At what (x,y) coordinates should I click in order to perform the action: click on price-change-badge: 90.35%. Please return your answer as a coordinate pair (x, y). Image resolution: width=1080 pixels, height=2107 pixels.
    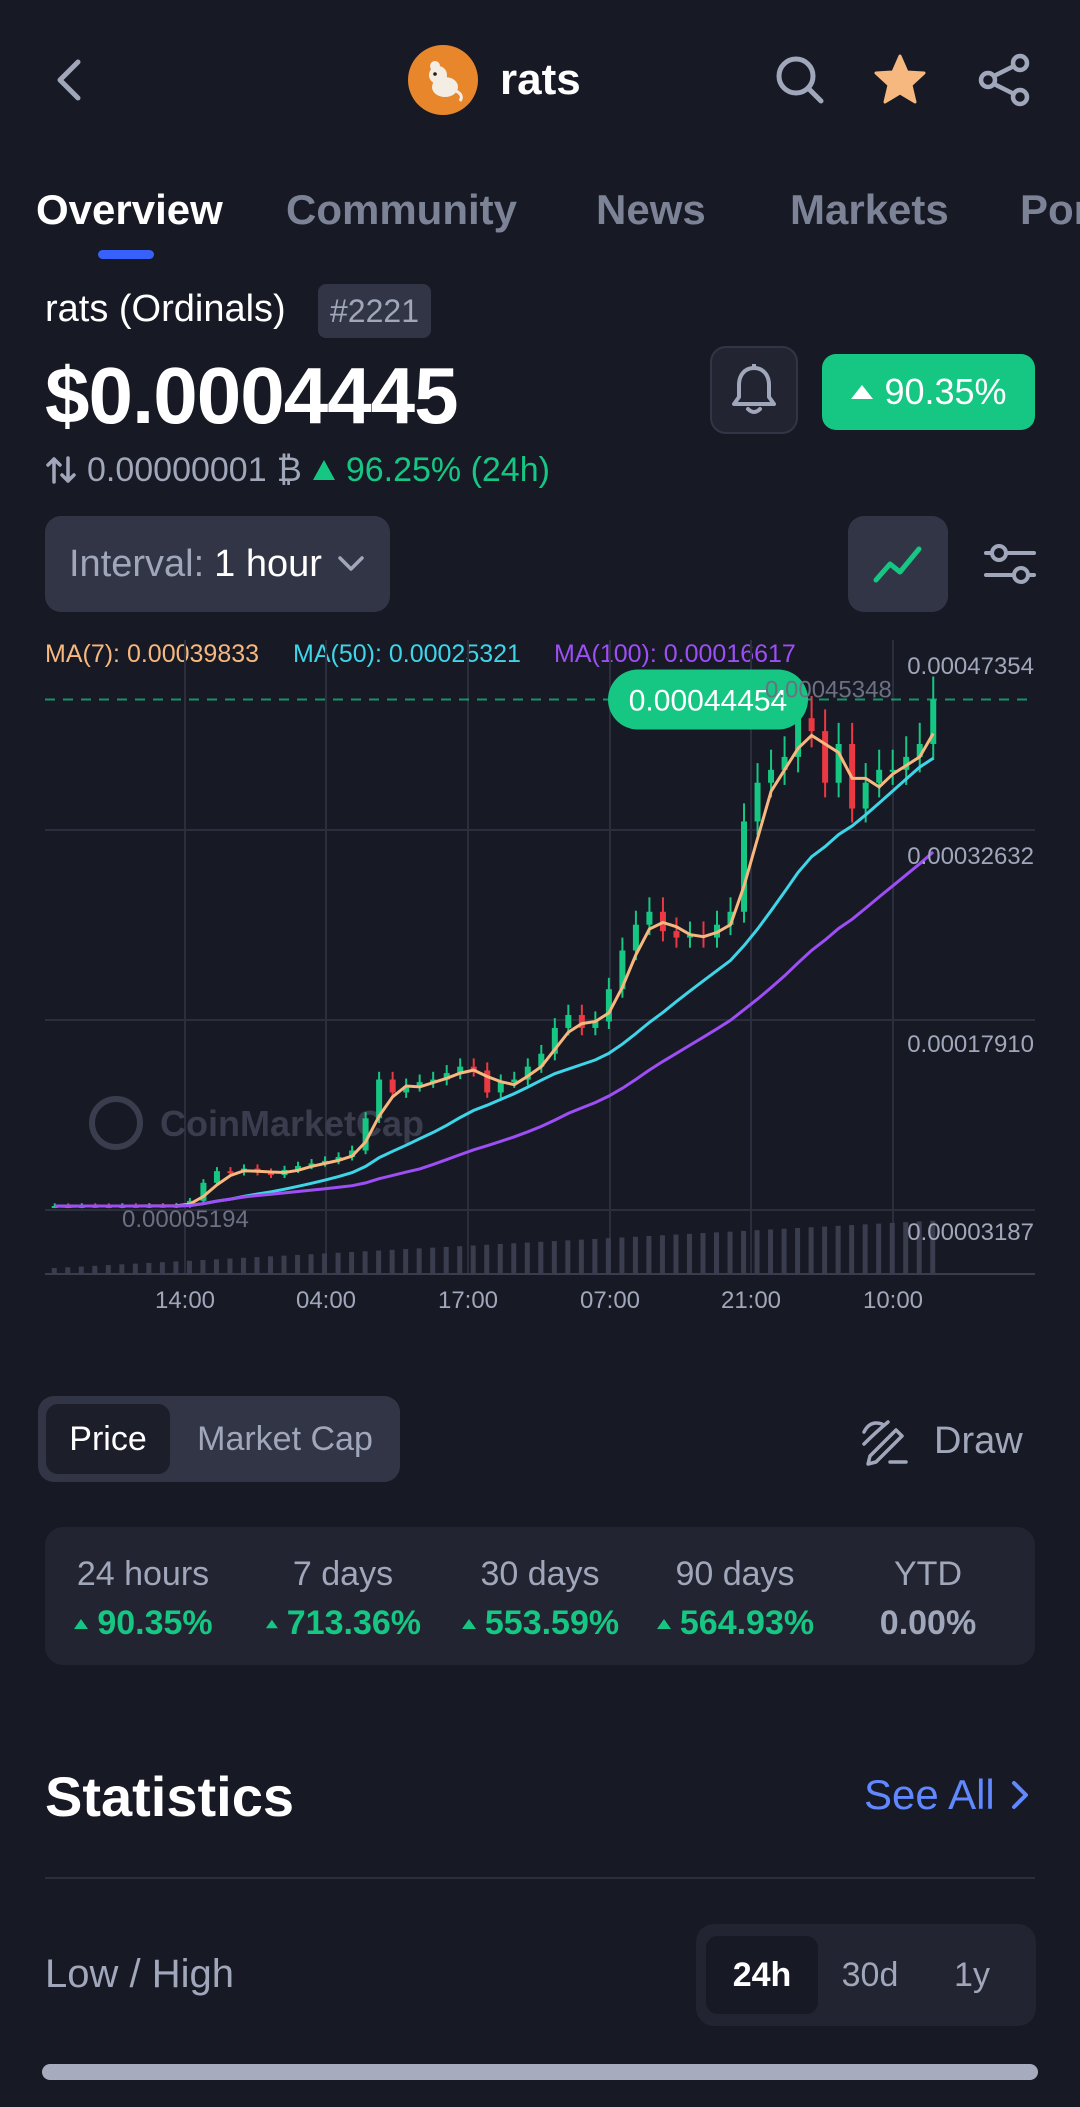
    Looking at the image, I should click on (928, 392).